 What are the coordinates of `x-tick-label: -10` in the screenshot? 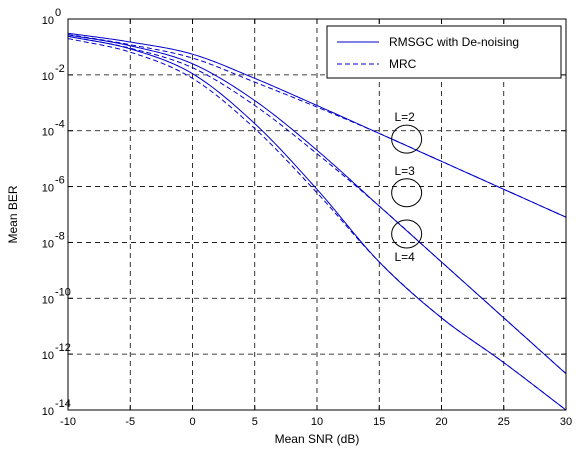 It's located at (68, 422).